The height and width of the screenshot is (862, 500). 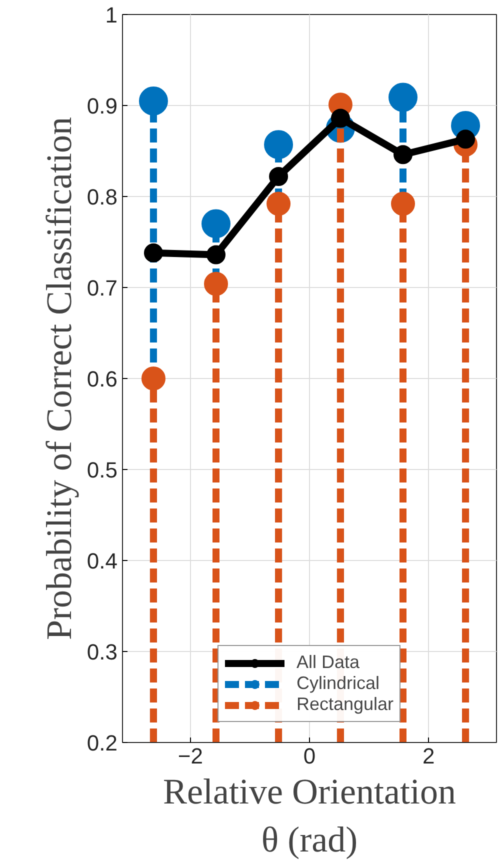 I want to click on x-axis-title: Relative Orientation θ (rad), so click(x=309, y=816).